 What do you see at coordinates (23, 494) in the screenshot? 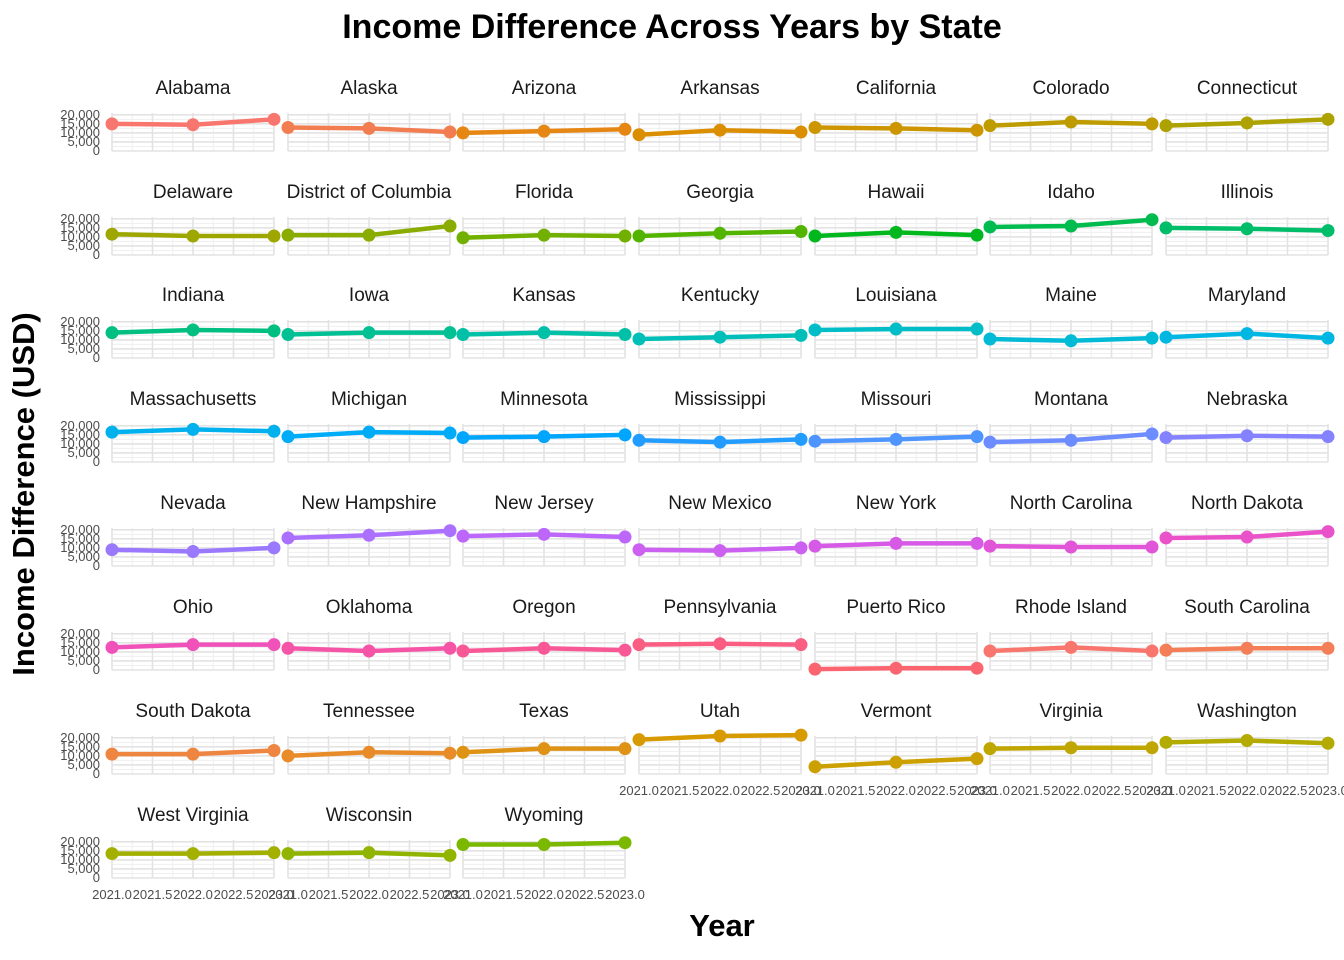
I see `y-axis-label: Income Difference (USD)` at bounding box center [23, 494].